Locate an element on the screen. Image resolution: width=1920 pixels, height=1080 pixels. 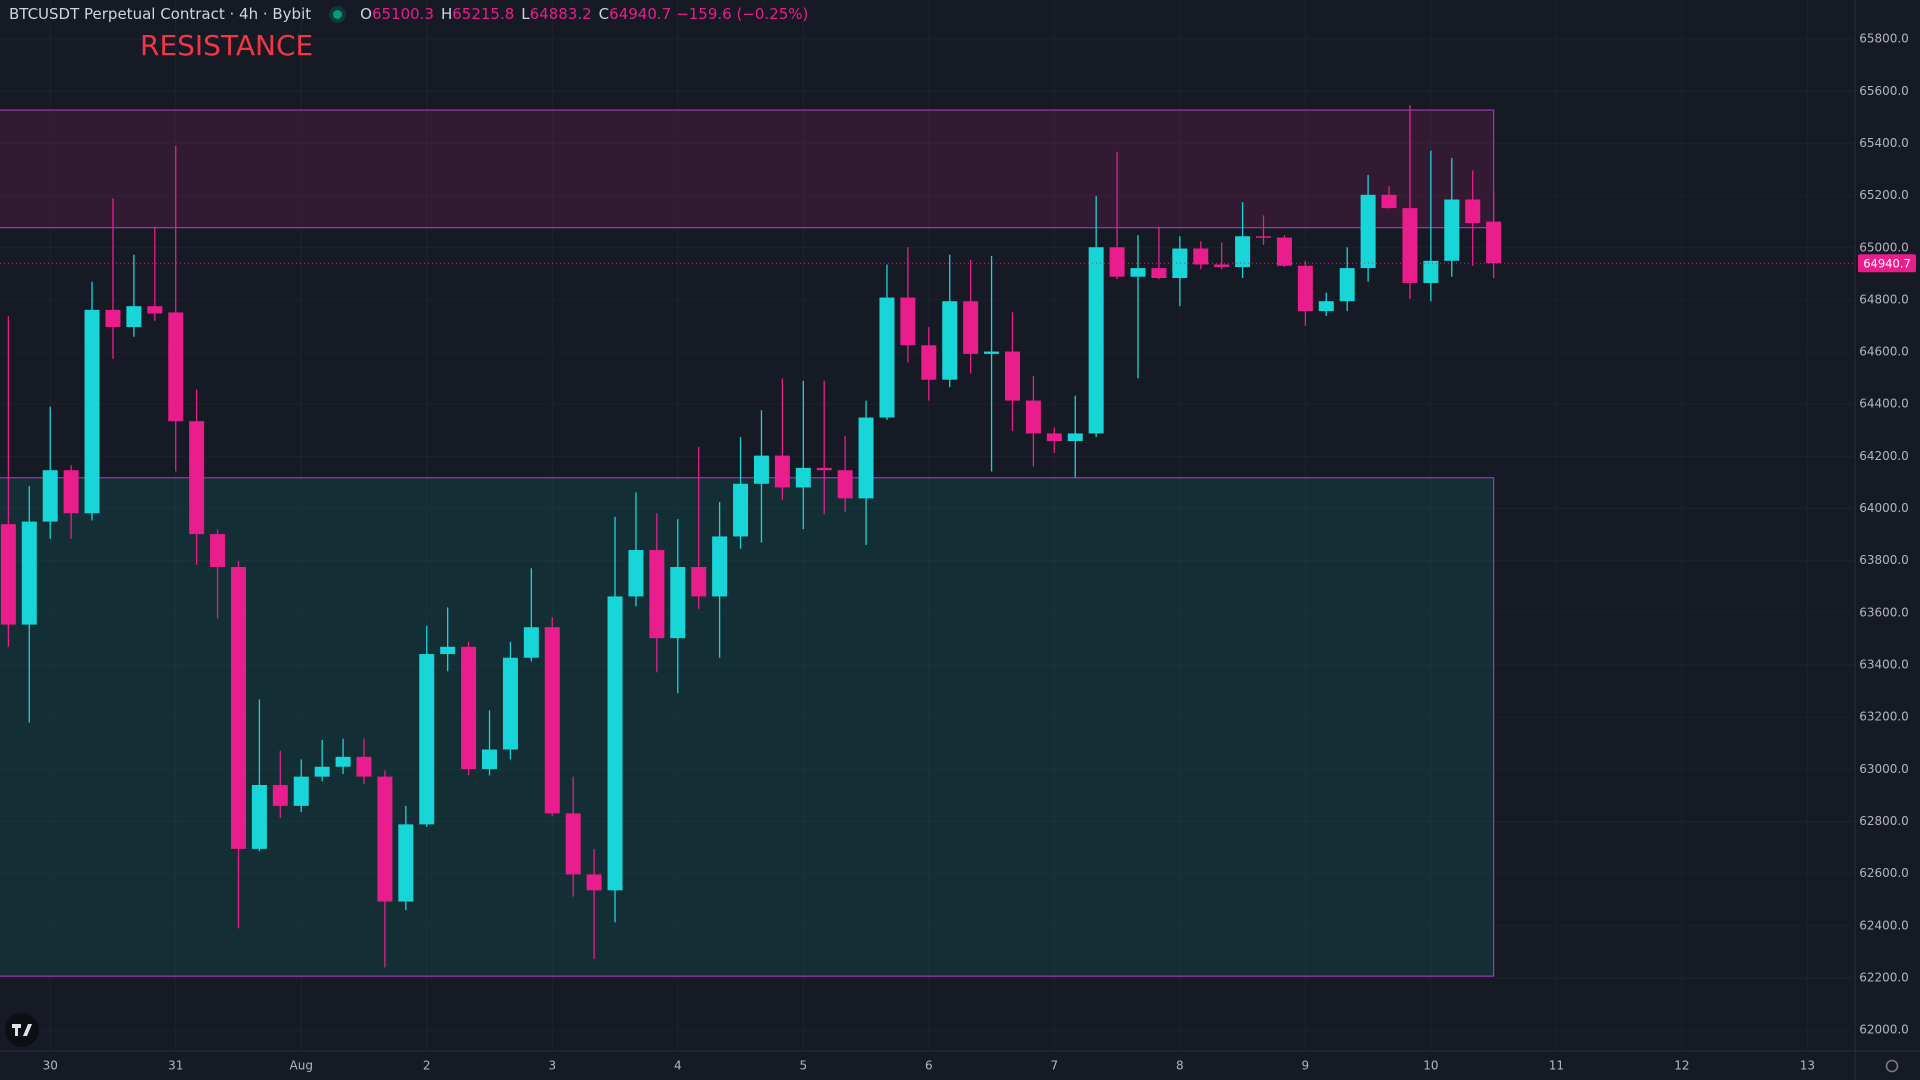
y-tick-label: 62400.0 is located at coordinates (1884, 925).